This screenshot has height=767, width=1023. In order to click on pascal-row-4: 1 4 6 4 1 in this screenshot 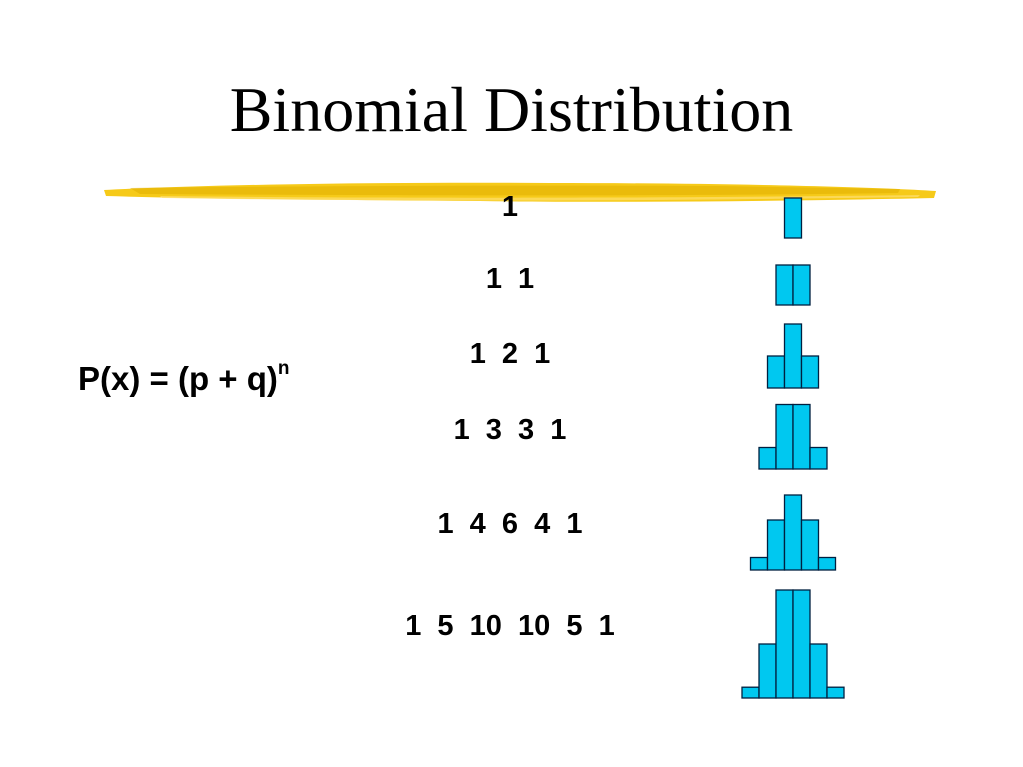, I will do `click(510, 524)`.